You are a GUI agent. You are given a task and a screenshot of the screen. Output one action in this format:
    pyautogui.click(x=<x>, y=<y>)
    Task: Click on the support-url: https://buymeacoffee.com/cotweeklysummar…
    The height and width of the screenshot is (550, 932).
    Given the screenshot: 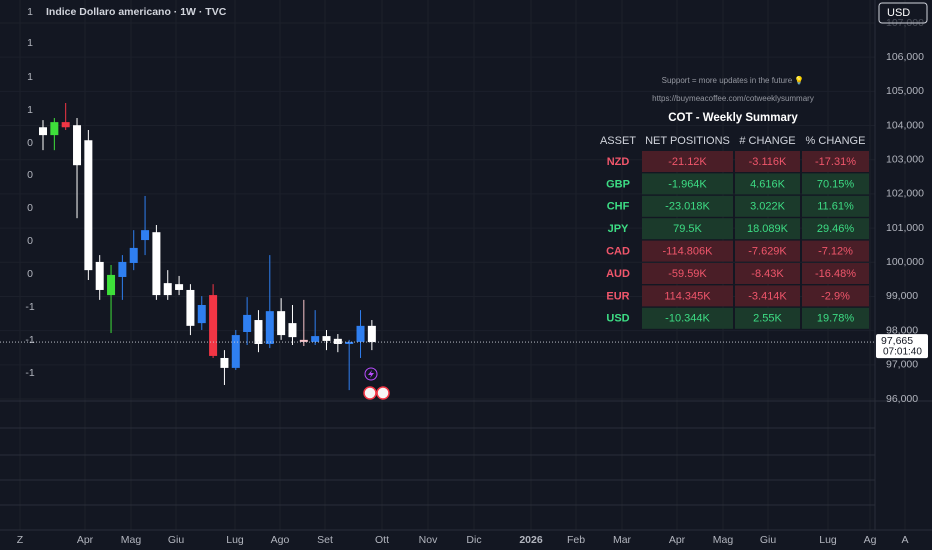 What is the action you would take?
    pyautogui.click(x=733, y=98)
    